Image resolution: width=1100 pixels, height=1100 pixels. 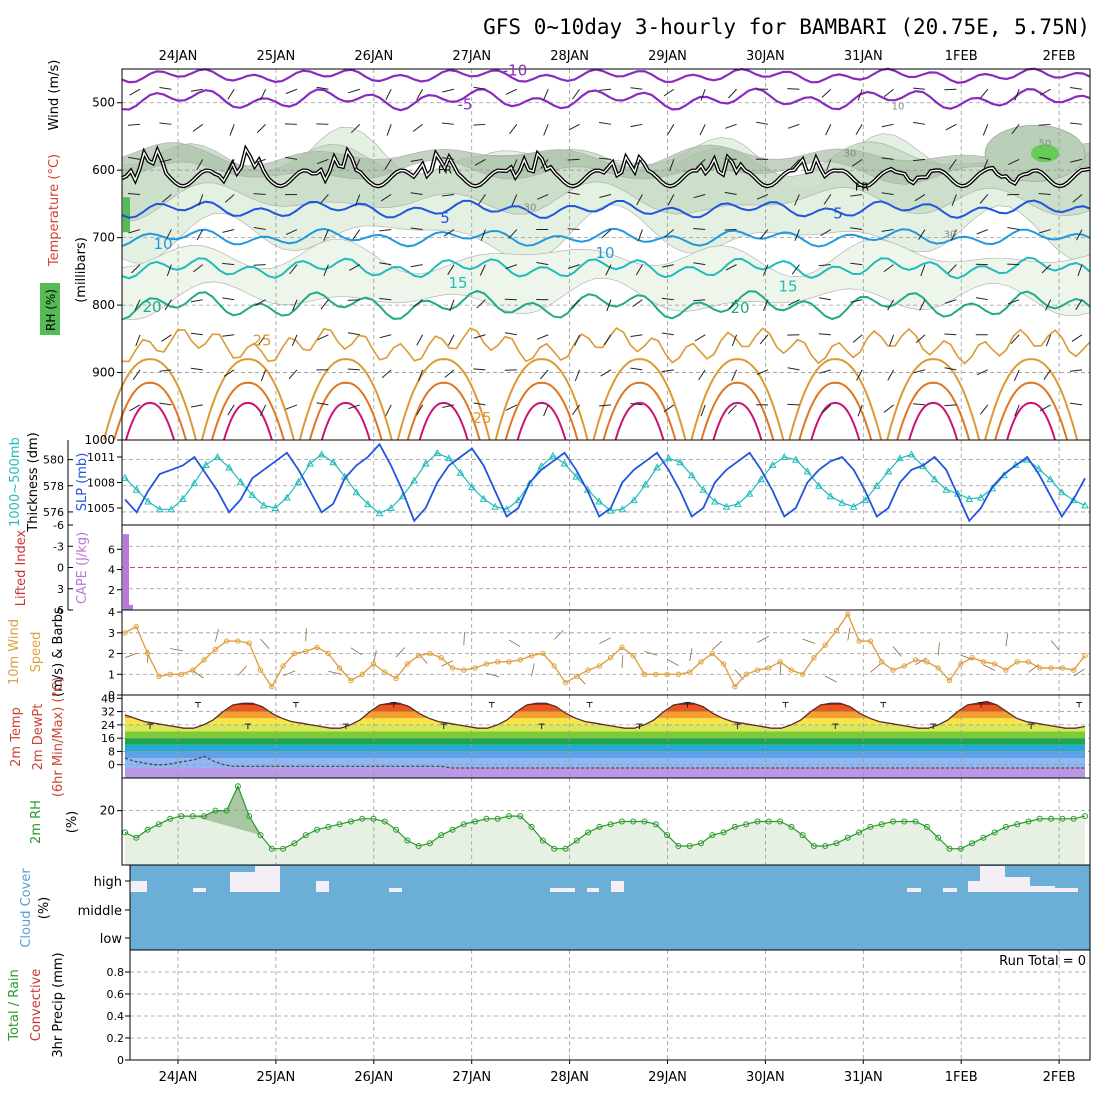 What do you see at coordinates (14, 652) in the screenshot?
I see `wind-10m-axis-label: 10m Wind` at bounding box center [14, 652].